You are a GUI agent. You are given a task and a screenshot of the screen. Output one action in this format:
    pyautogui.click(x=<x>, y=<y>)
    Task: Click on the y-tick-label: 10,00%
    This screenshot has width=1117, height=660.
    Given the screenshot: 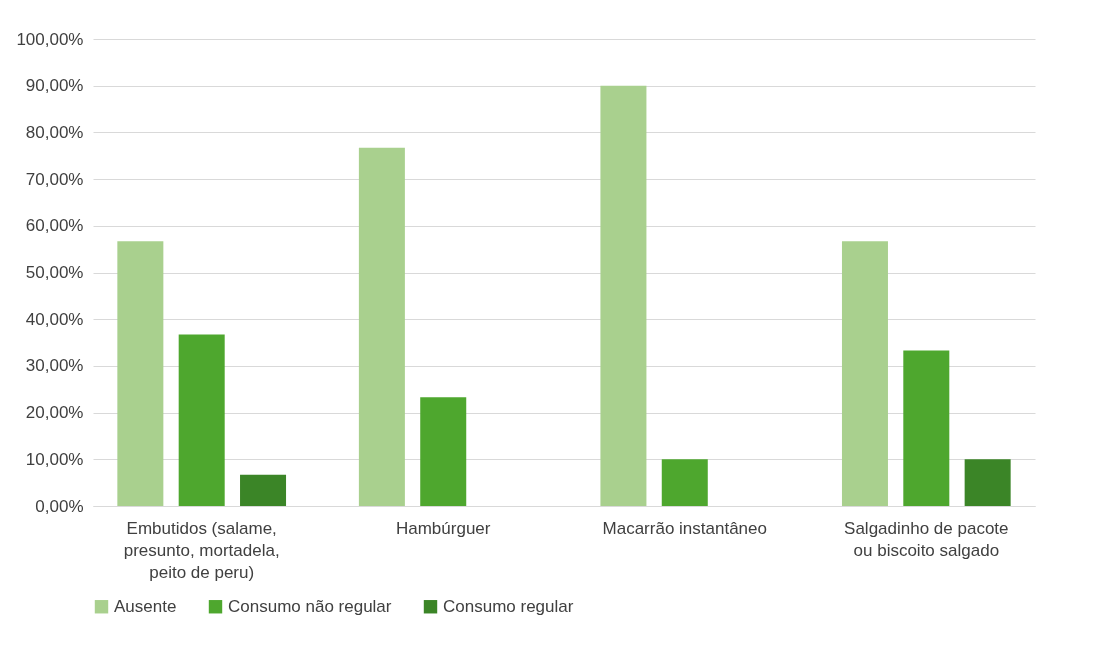 What is the action you would take?
    pyautogui.click(x=54, y=459)
    